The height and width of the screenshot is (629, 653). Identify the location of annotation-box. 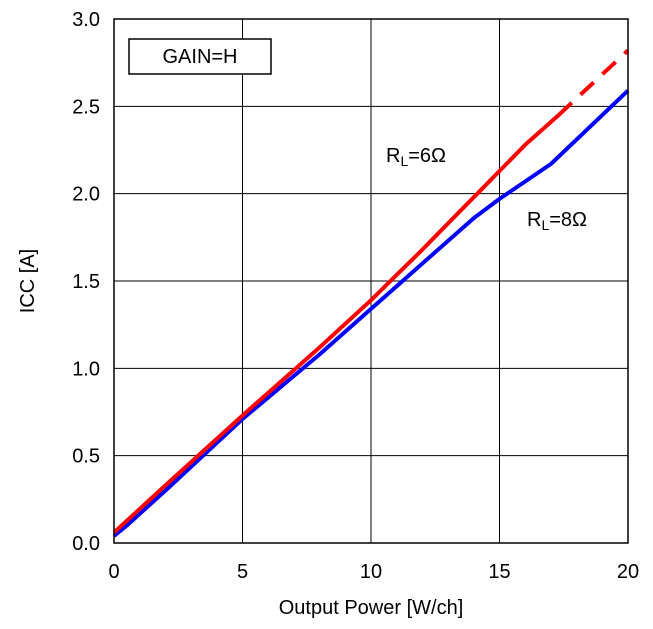
(200, 56).